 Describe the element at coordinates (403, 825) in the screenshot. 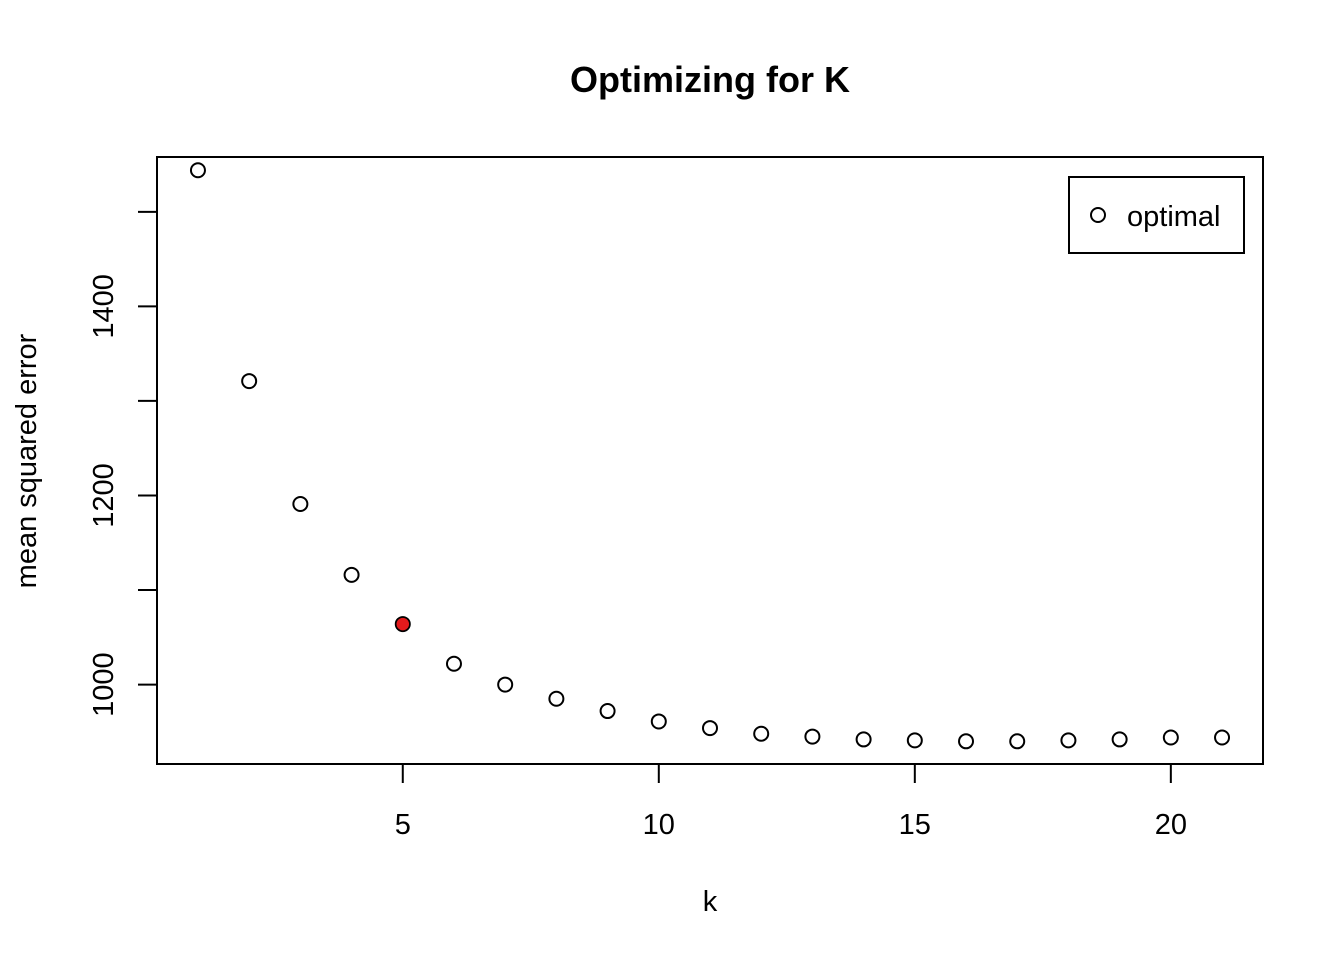

I see `x-tick-label: 5` at that location.